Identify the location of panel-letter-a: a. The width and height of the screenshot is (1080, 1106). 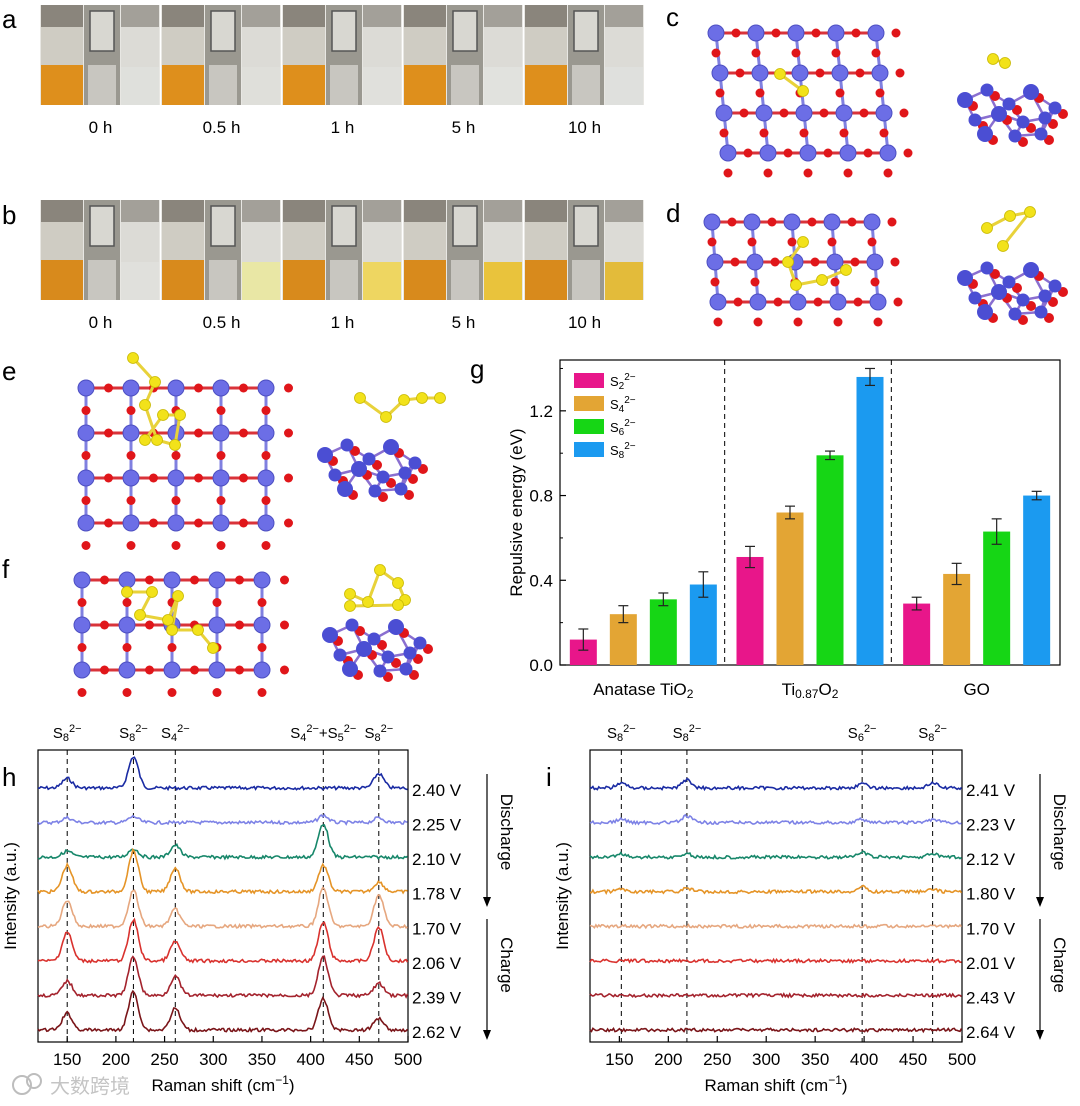
(9, 19).